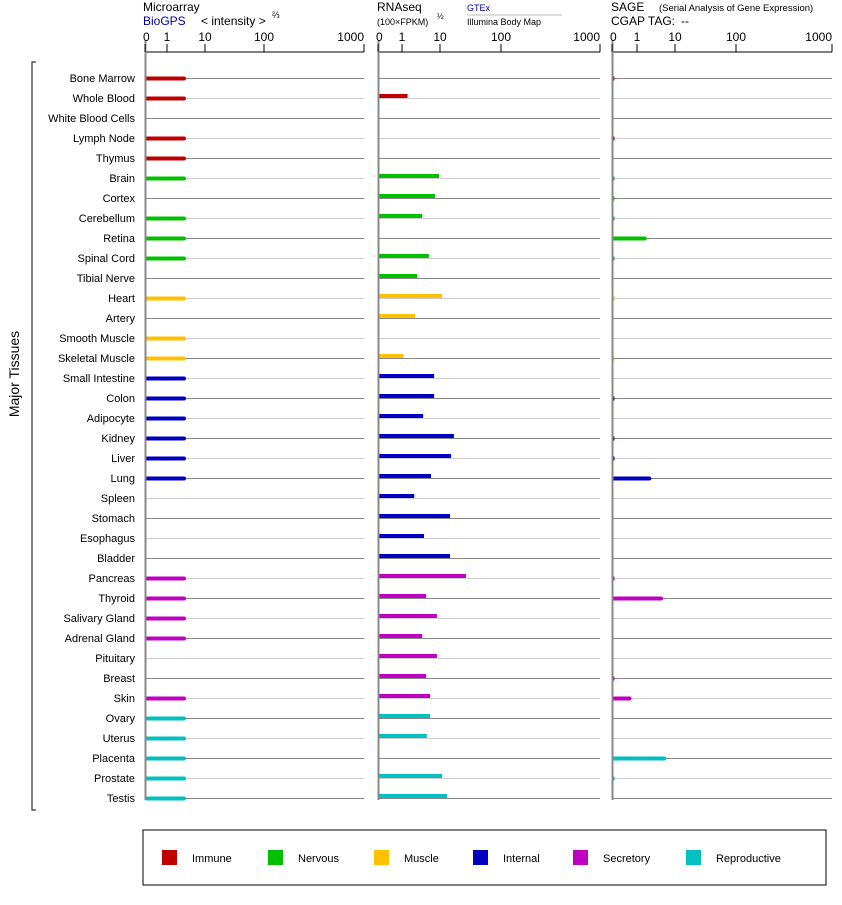  Describe the element at coordinates (104, 139) in the screenshot. I see `tissue-label: Lymph Node` at that location.